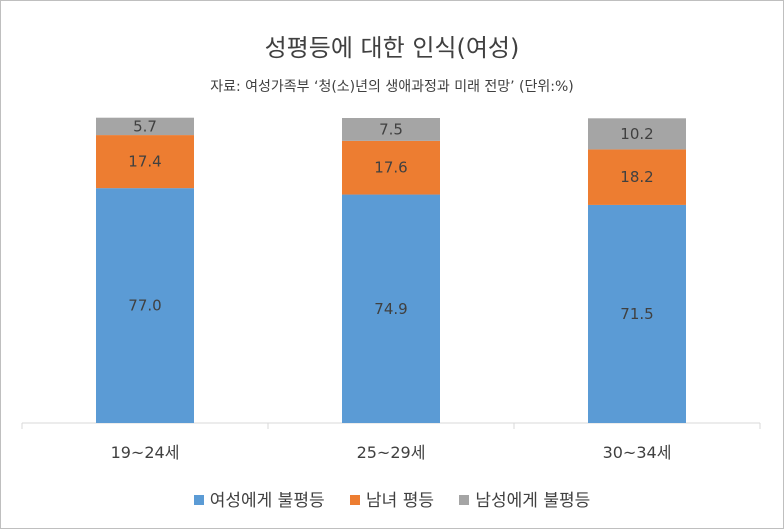  I want to click on data-label: 77.0, so click(144, 306).